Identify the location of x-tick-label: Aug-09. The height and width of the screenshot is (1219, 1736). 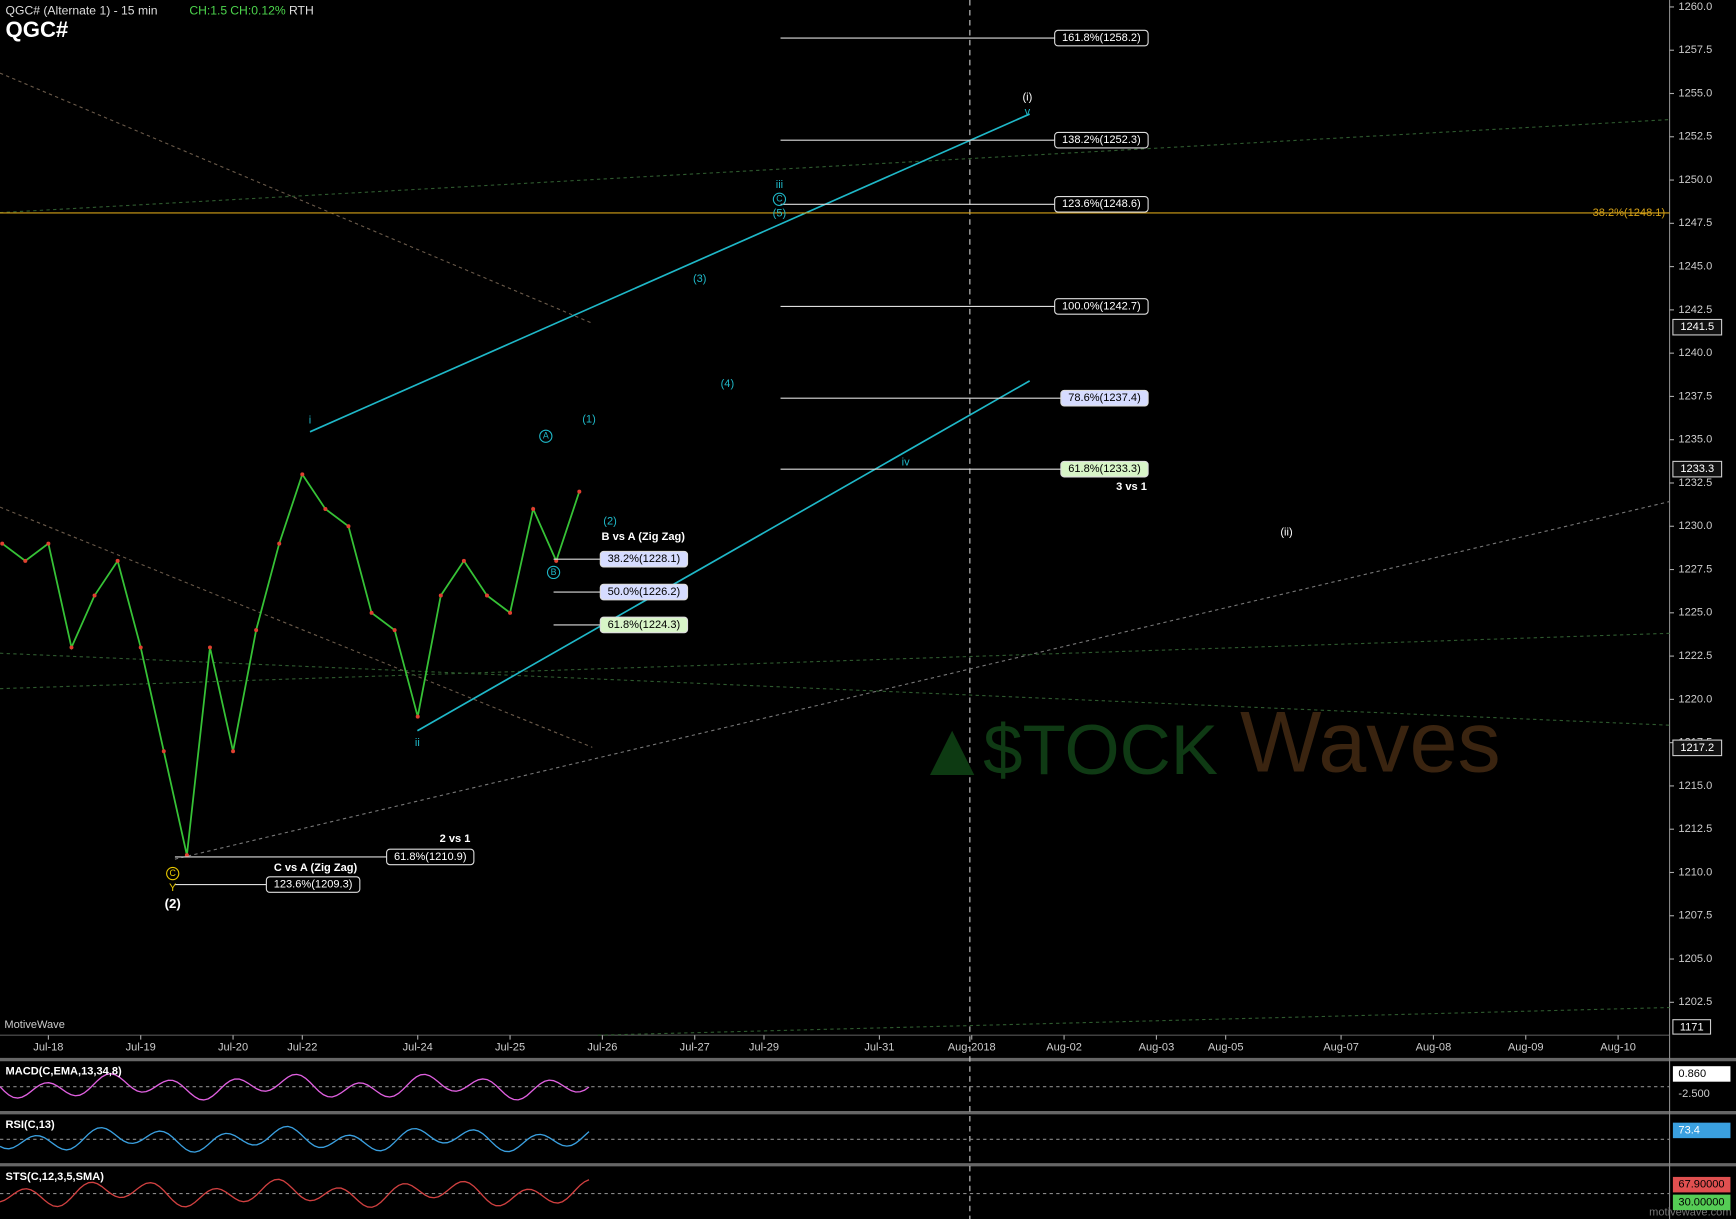
(1526, 1047).